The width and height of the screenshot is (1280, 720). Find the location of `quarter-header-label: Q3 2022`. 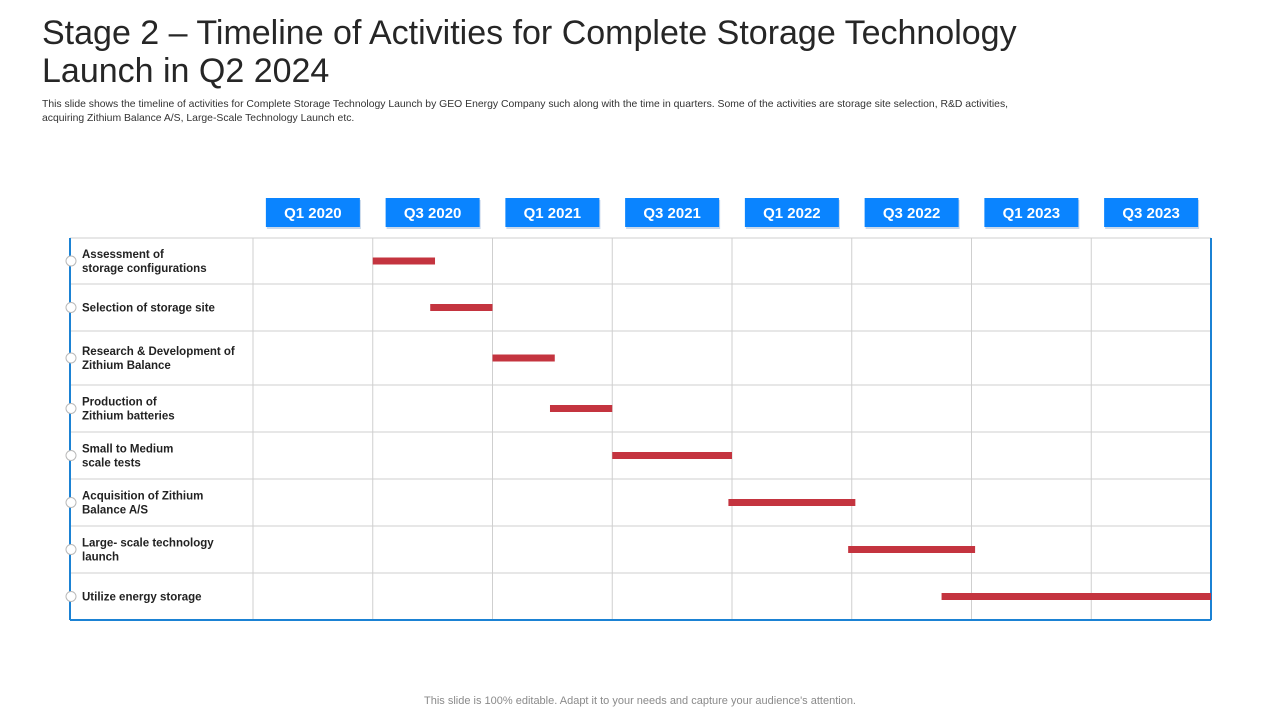

quarter-header-label: Q3 2022 is located at coordinates (912, 213).